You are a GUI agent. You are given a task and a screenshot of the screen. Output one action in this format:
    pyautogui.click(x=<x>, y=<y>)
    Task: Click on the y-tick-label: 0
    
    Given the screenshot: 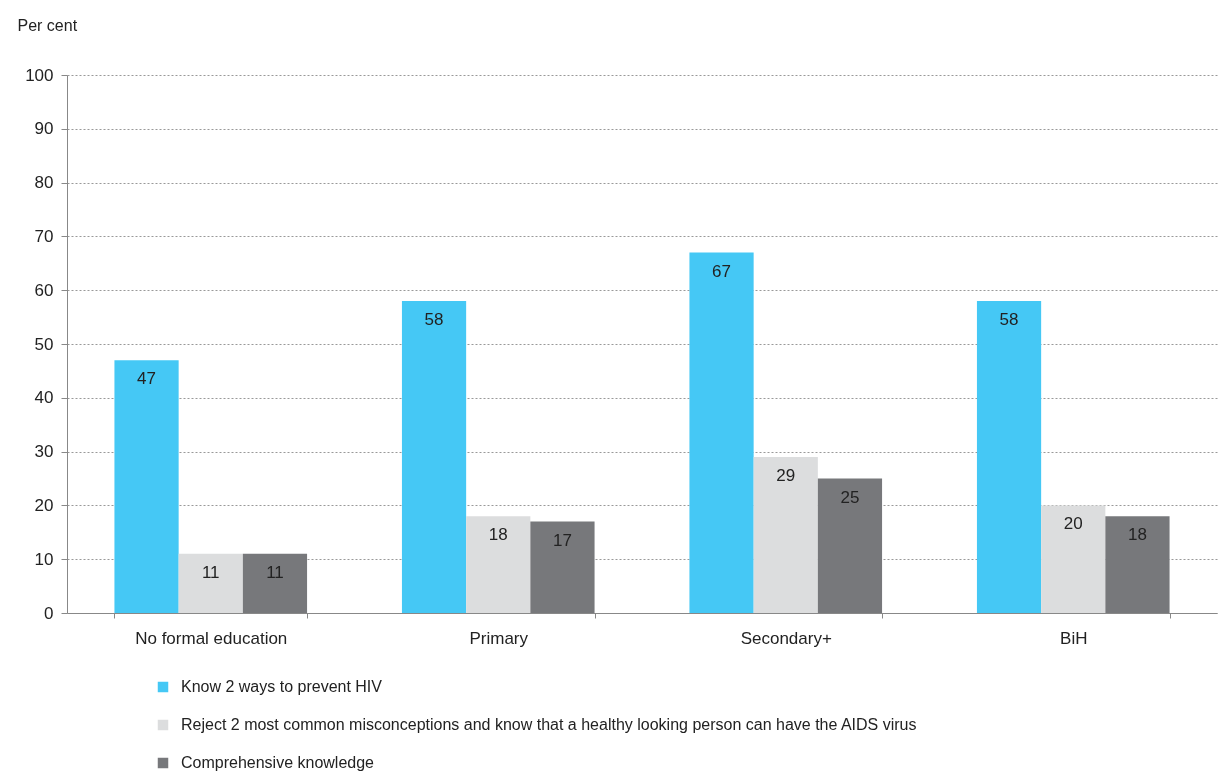 What is the action you would take?
    pyautogui.click(x=49, y=613)
    